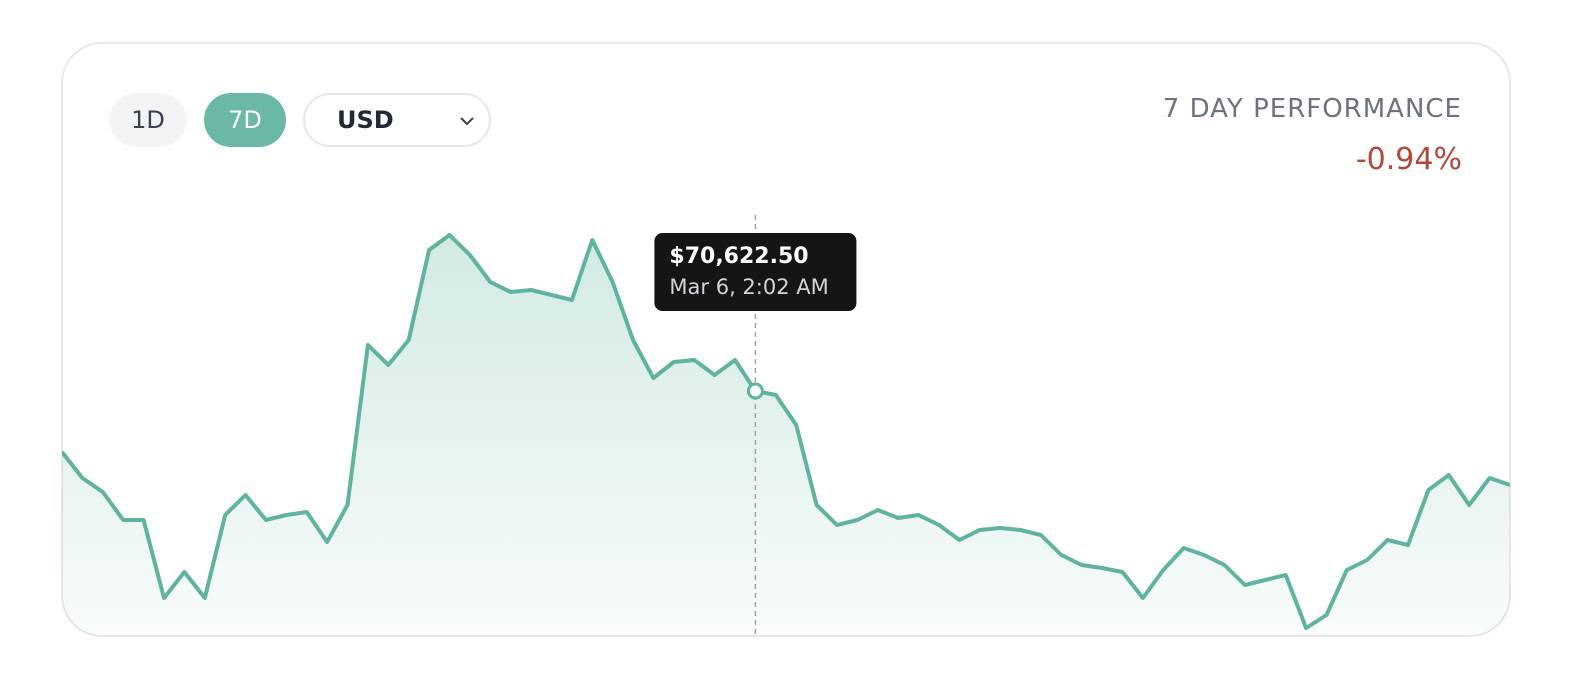 The height and width of the screenshot is (684, 1595). What do you see at coordinates (397, 120) in the screenshot?
I see `currency-select: USD` at bounding box center [397, 120].